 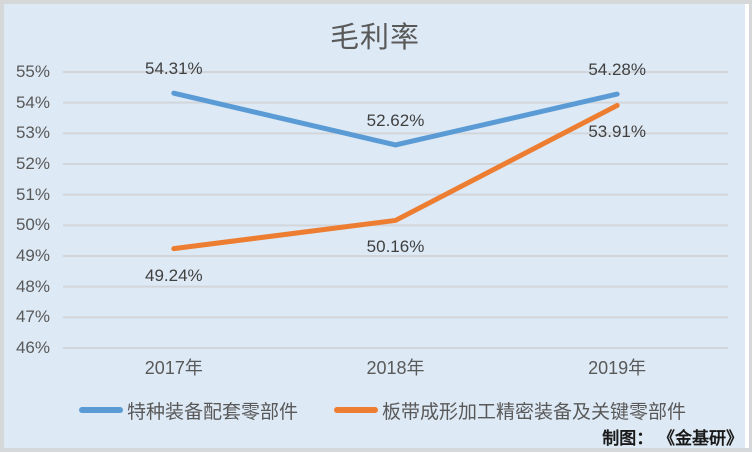 I want to click on data-label-series-2: 53.91%, so click(x=617, y=132).